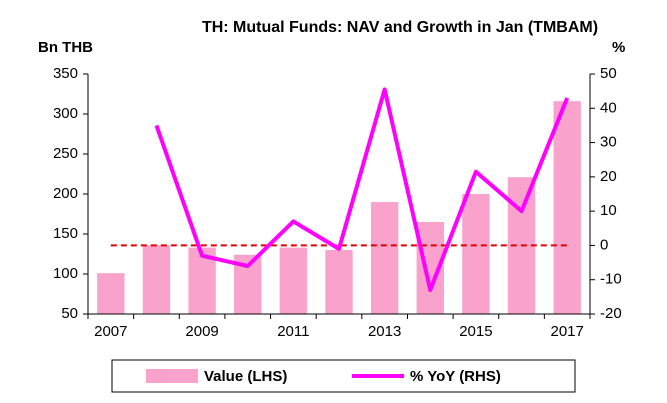 Image resolution: width=667 pixels, height=403 pixels. I want to click on y-tick-label: 250, so click(65, 153).